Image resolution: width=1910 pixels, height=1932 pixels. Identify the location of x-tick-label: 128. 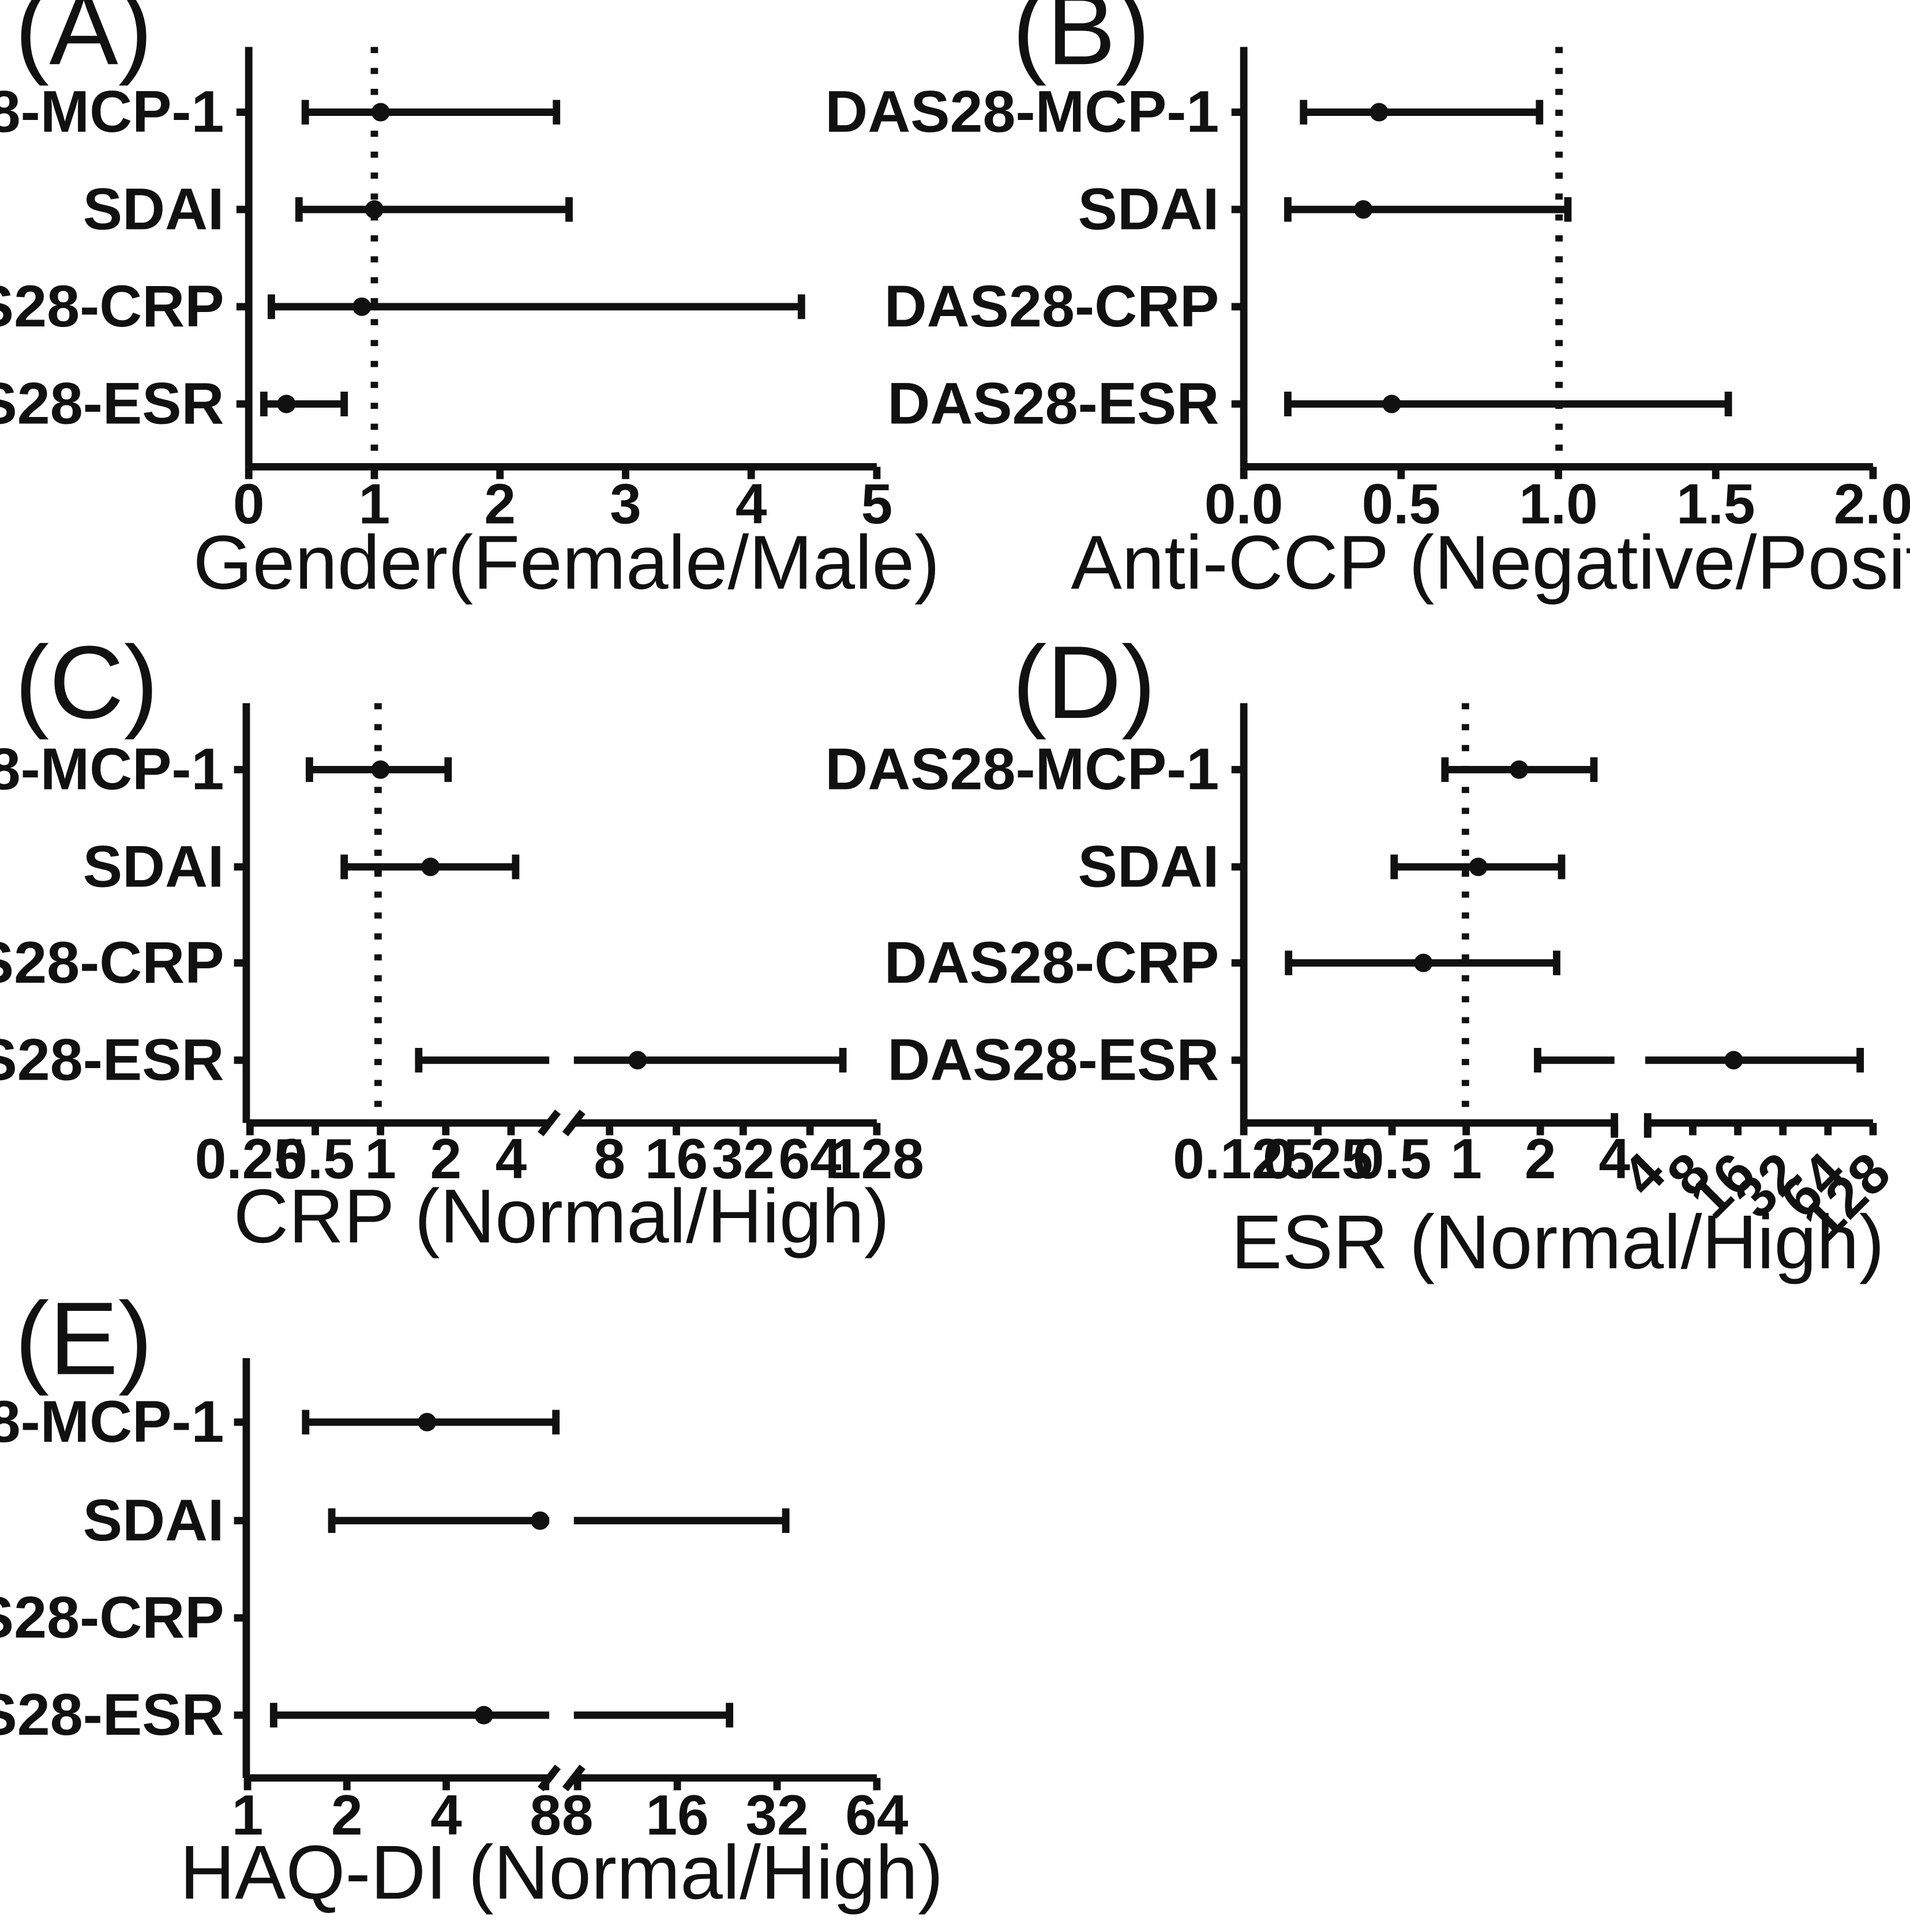
(877, 1158).